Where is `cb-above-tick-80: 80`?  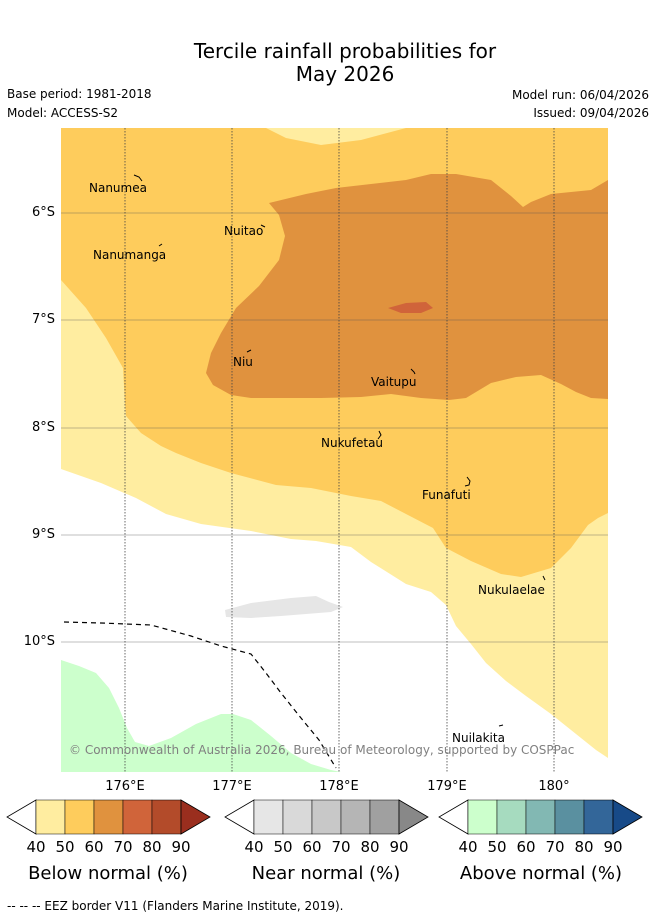 cb-above-tick-80: 80 is located at coordinates (584, 847).